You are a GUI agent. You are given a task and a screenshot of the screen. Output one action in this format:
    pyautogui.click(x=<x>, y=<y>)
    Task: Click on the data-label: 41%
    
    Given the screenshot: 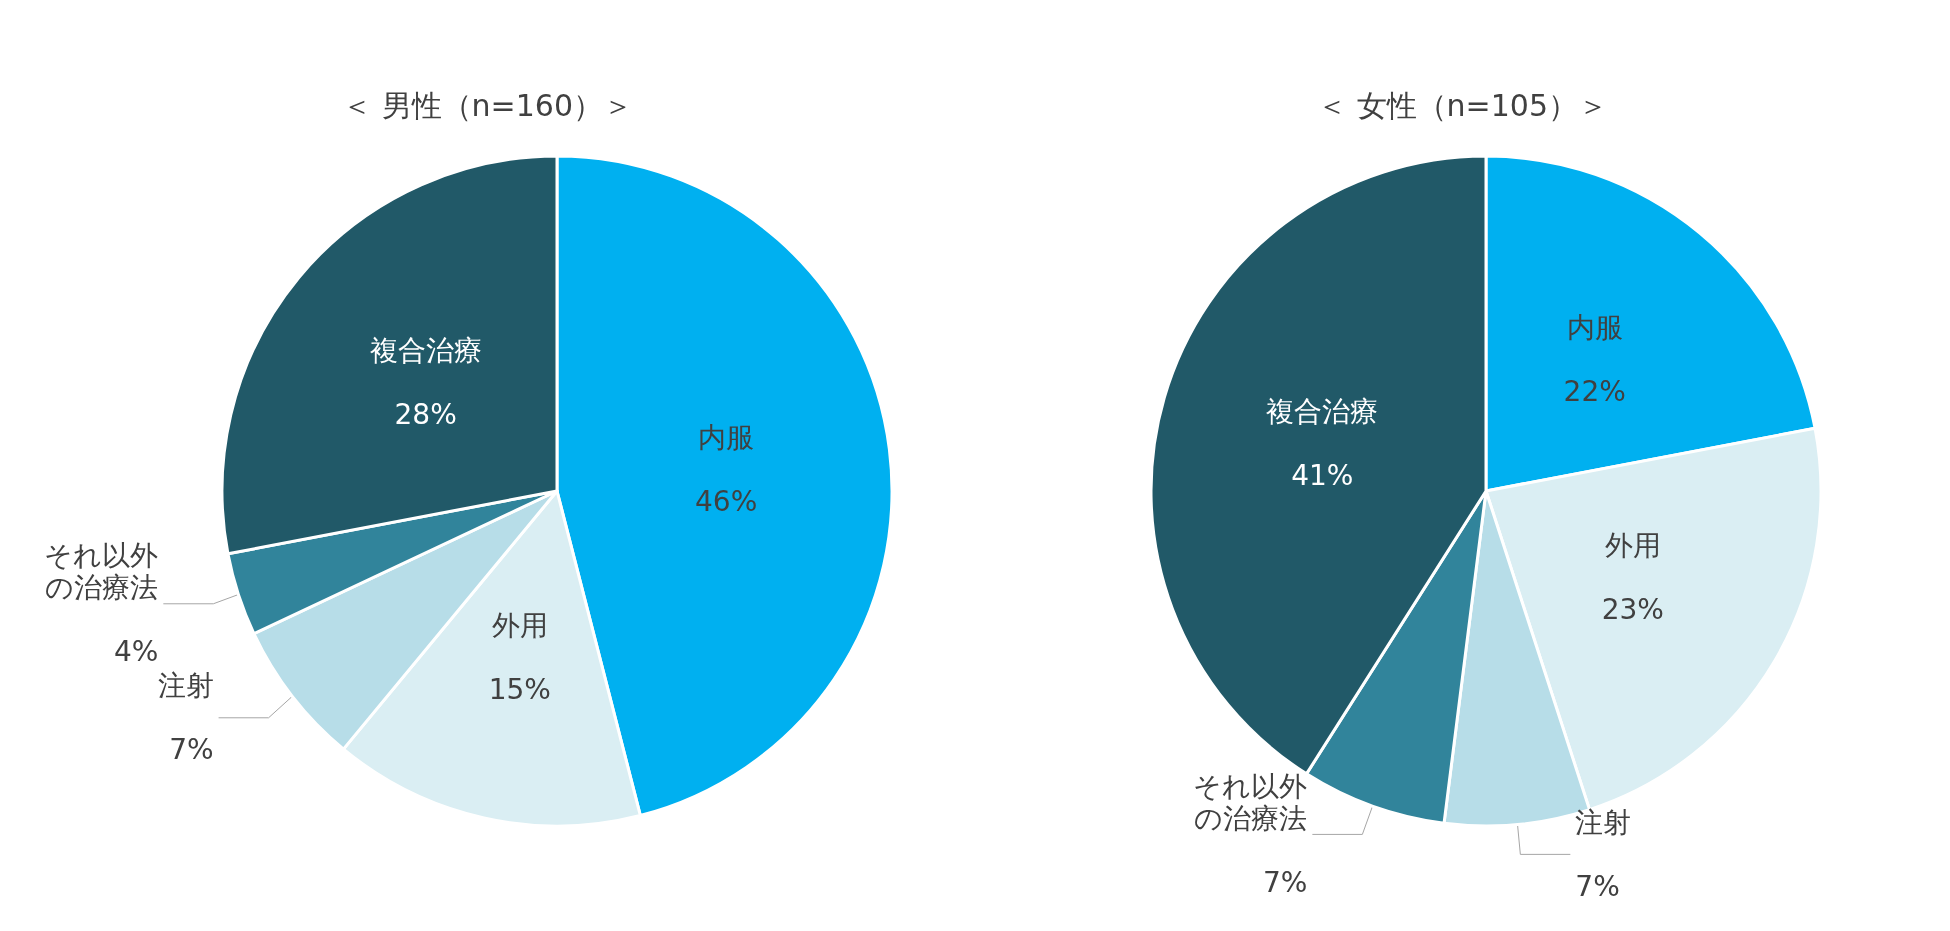 What is the action you would take?
    pyautogui.click(x=1322, y=475)
    